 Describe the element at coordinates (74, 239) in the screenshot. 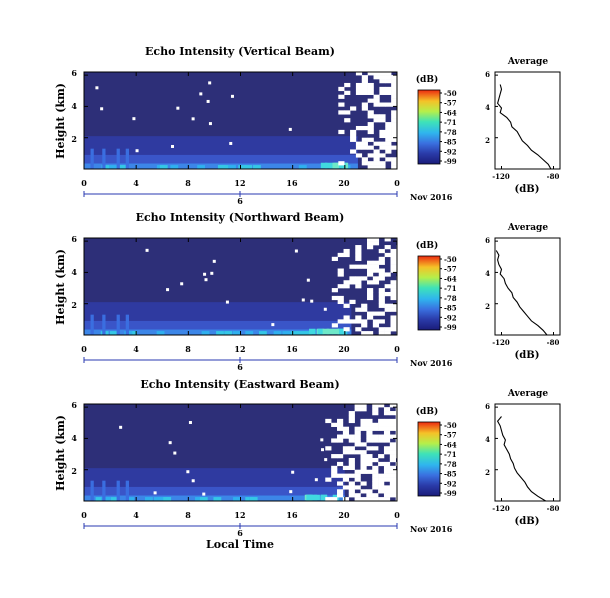

I see `y-tick-label: 6` at that location.